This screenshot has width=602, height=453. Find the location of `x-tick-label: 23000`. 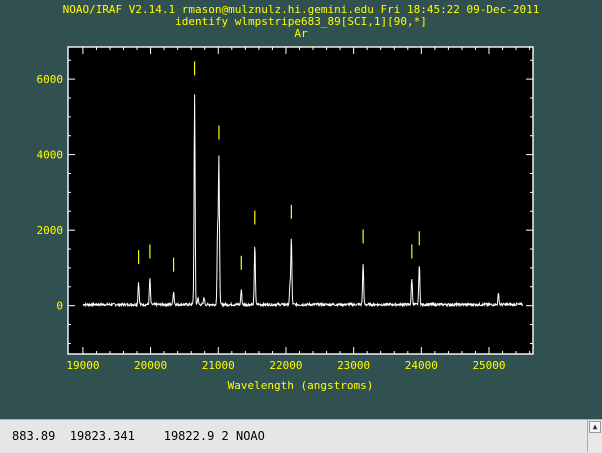

x-tick-label: 23000 is located at coordinates (353, 365).